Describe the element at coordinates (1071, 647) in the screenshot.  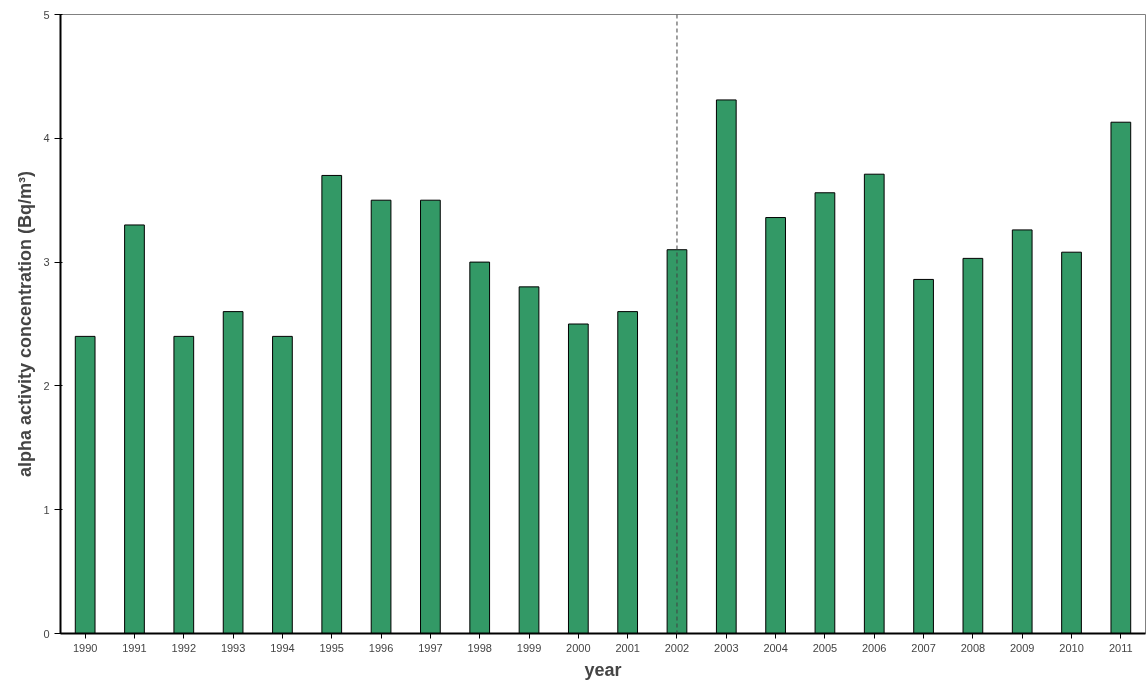
I see `x-tick-label: 2010` at that location.